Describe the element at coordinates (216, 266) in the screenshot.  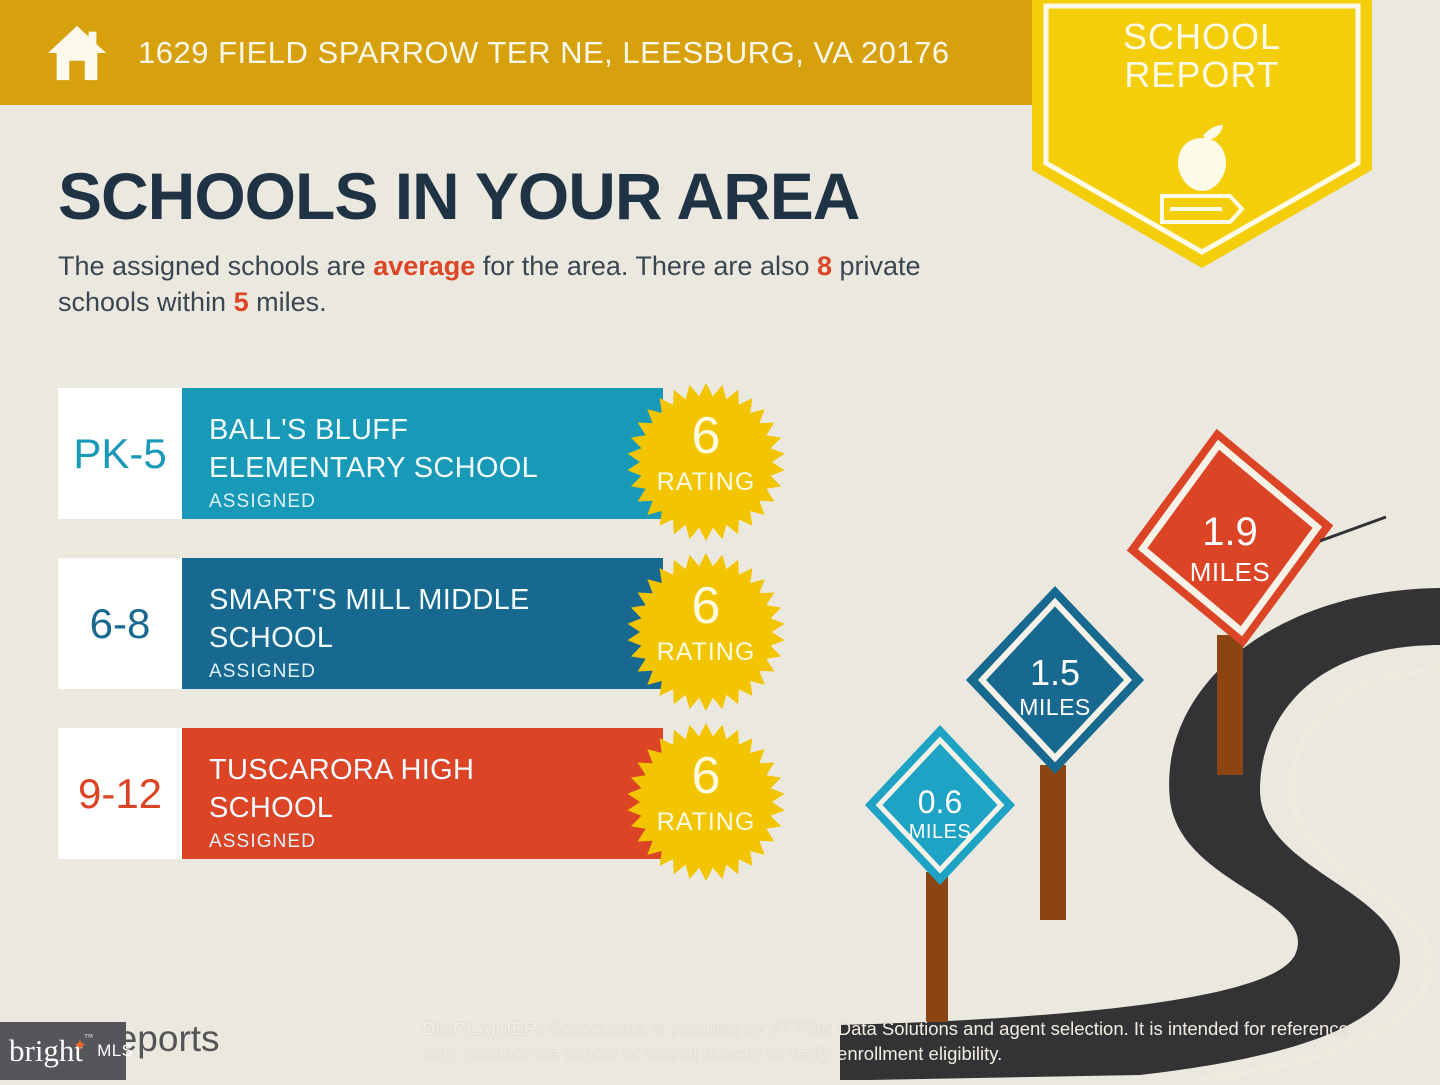
I see `subtitle-part-1: The assigned schools are` at that location.